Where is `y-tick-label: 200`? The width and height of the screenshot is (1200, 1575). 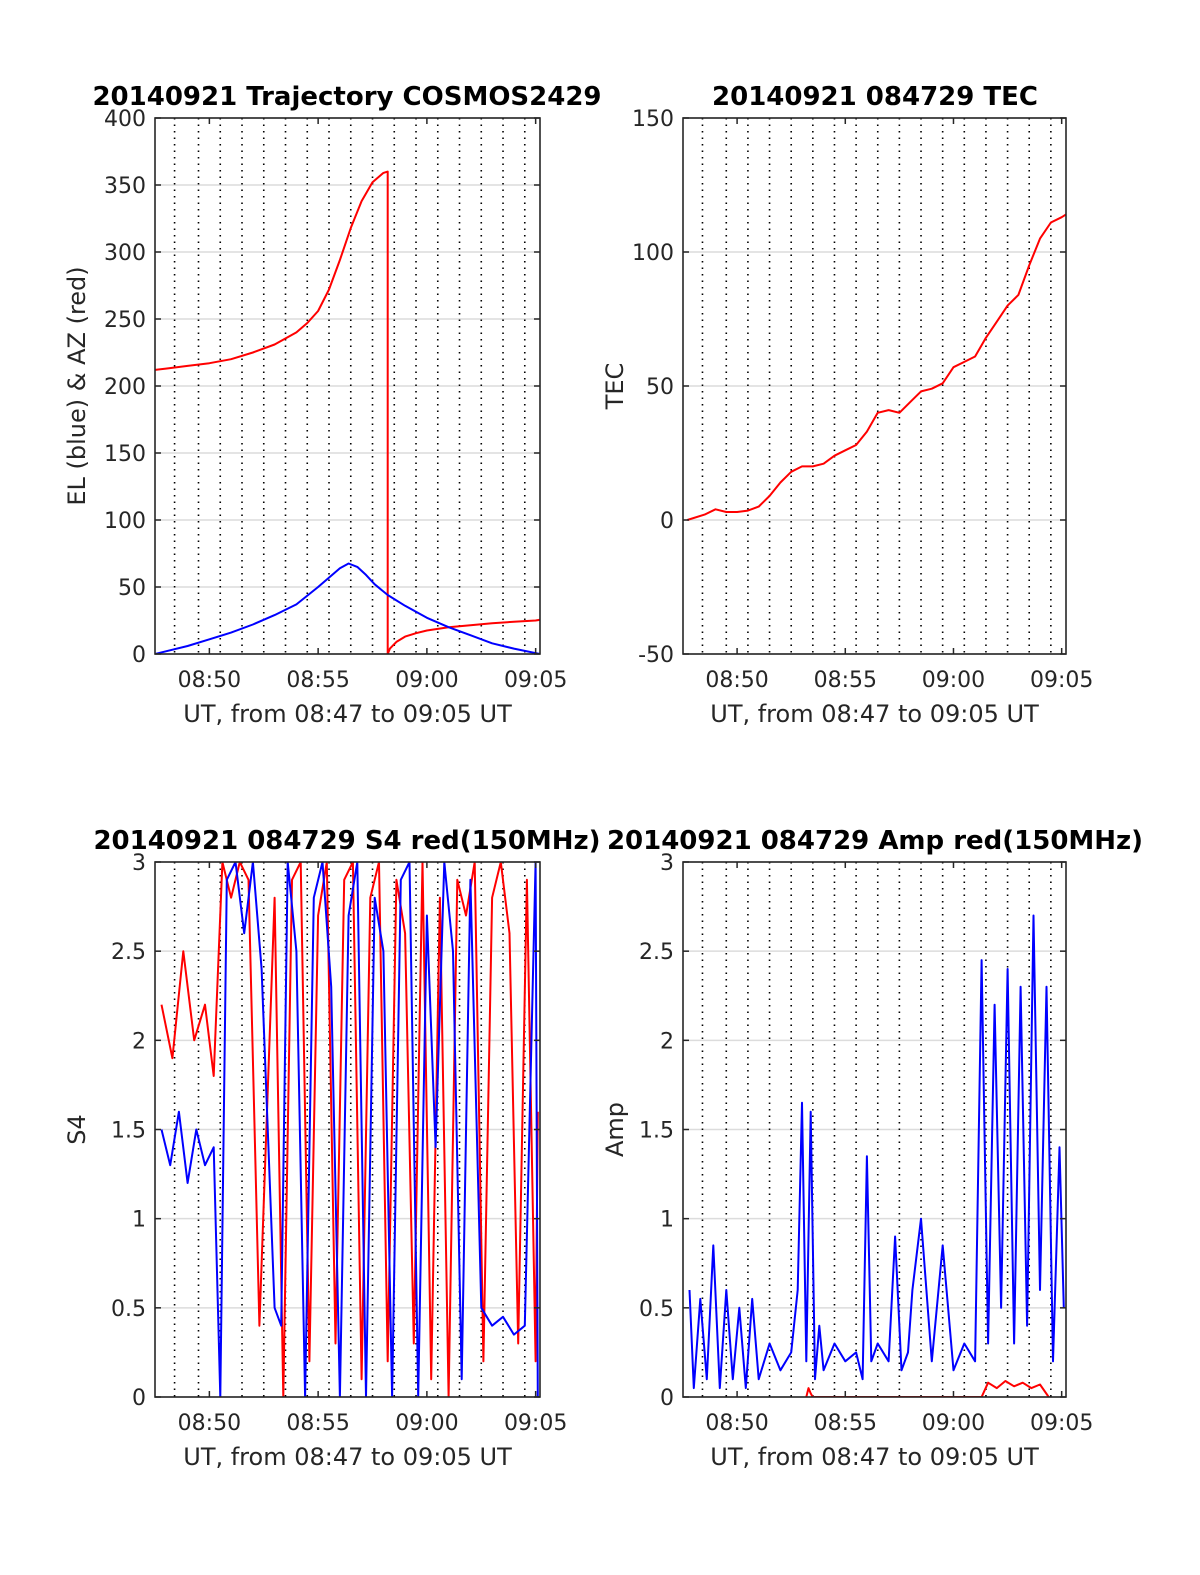 y-tick-label: 200 is located at coordinates (125, 387).